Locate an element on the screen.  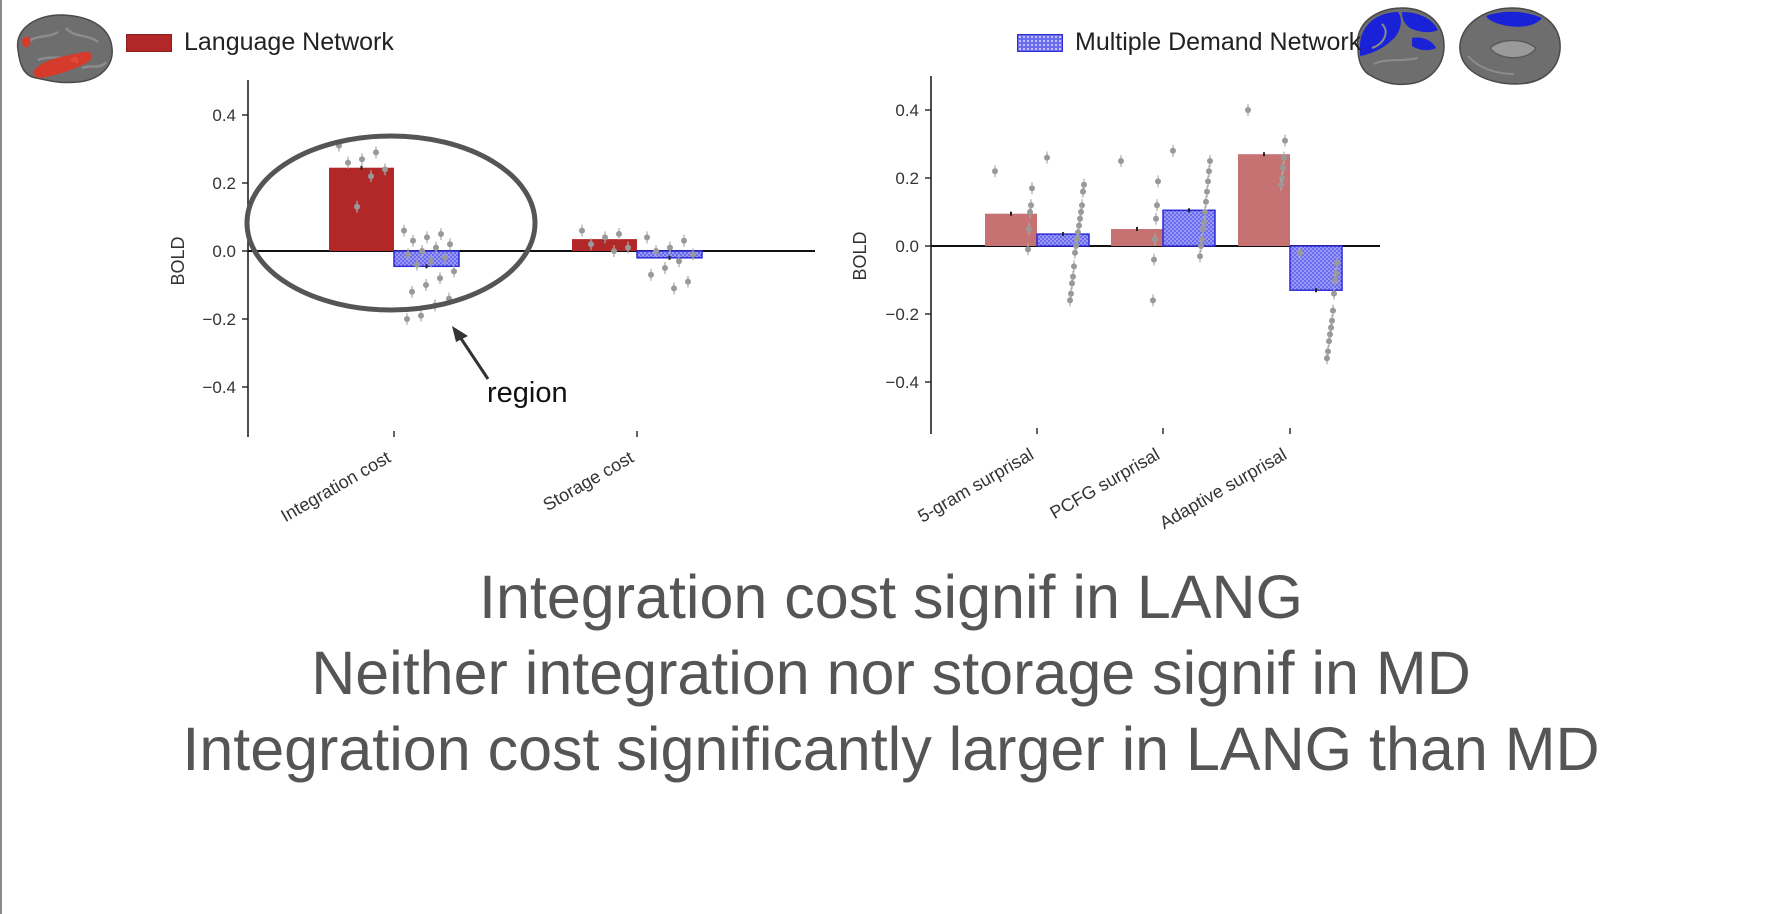
caption-line-1: Integration cost signif in LANG is located at coordinates (891, 597).